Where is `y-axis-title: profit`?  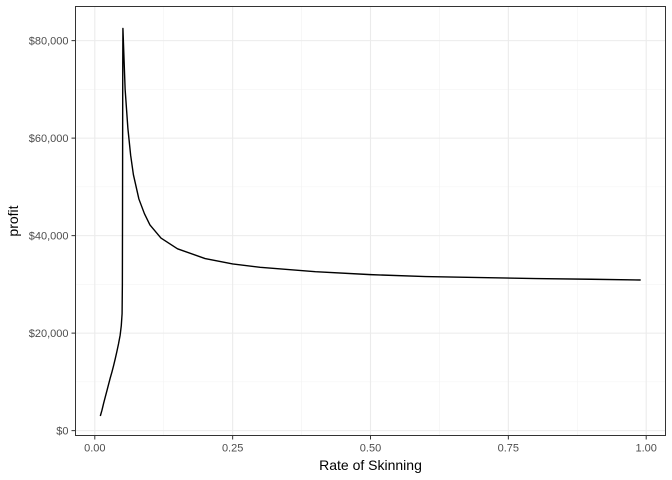 y-axis-title: profit is located at coordinates (13, 220).